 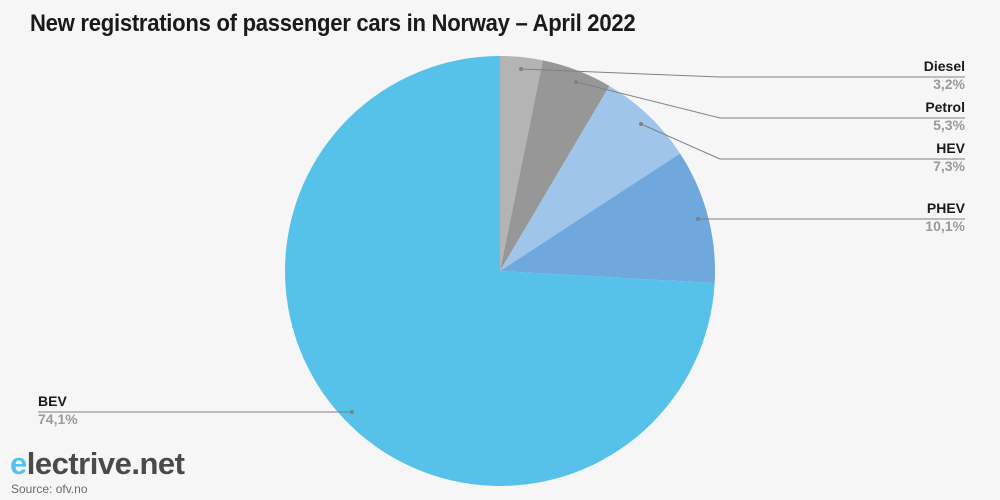 I want to click on pie-slice-phev, so click(x=607, y=218).